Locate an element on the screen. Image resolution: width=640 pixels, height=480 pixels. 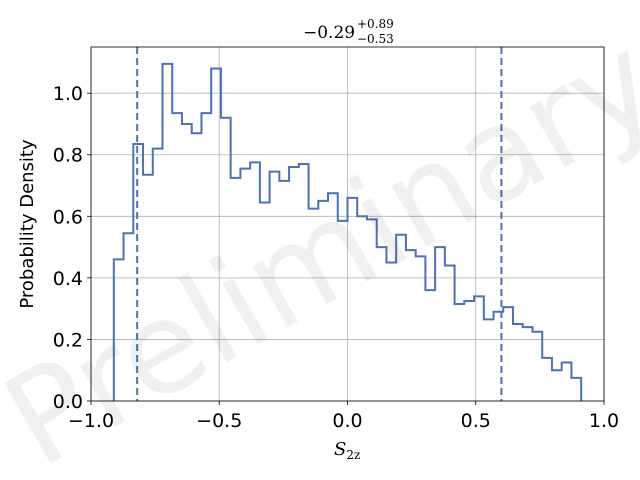
x-tick-label-4: 1.0 is located at coordinates (604, 421).